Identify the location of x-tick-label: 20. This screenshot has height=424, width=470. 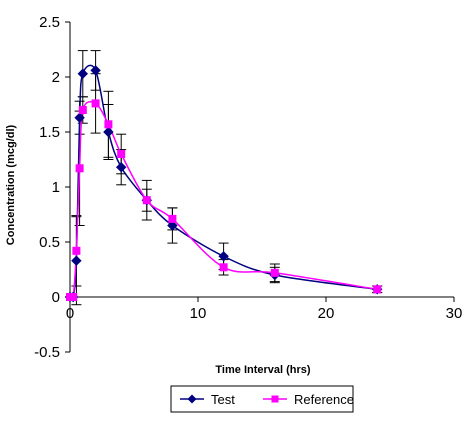
(326, 313).